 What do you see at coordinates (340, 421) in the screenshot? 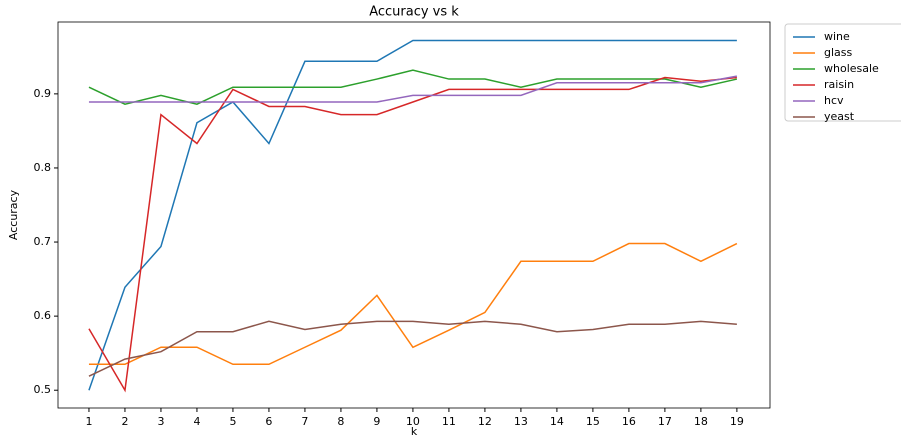
I see `x-tick-label: 8` at bounding box center [340, 421].